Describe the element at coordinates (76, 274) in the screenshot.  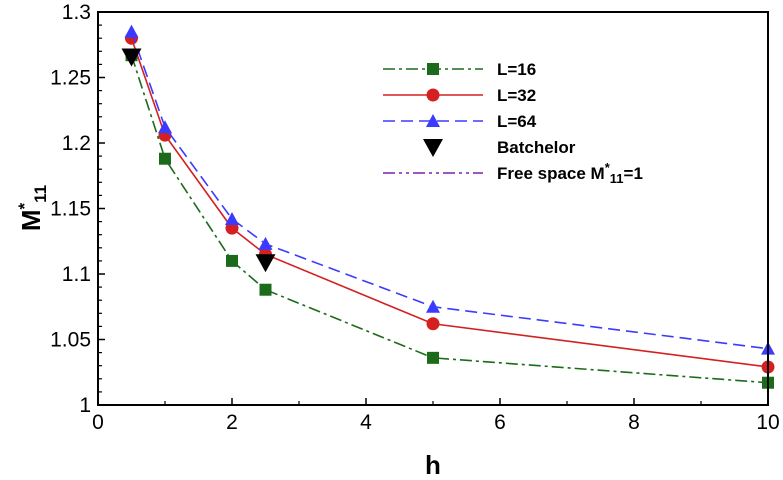
I see `y-tick-label: 1.1` at that location.